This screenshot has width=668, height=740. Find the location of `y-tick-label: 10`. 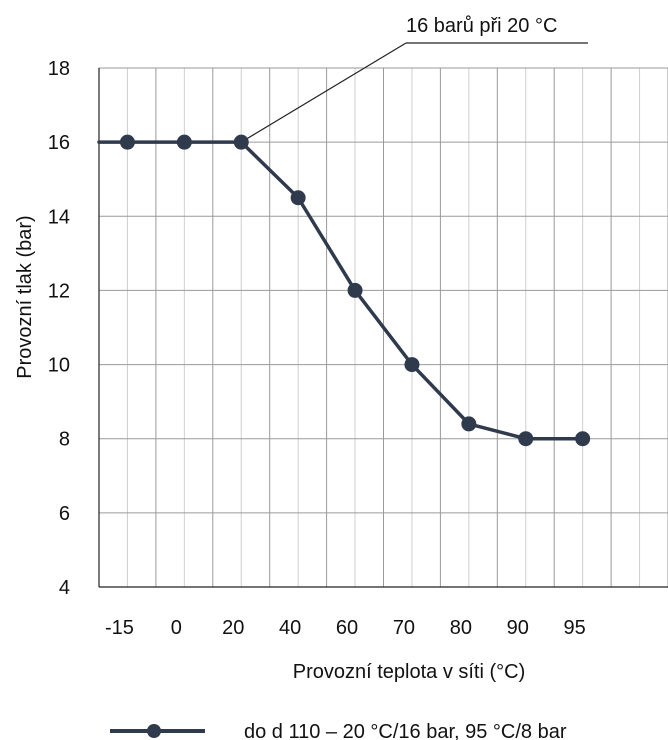

y-tick-label: 10 is located at coordinates (59, 366).